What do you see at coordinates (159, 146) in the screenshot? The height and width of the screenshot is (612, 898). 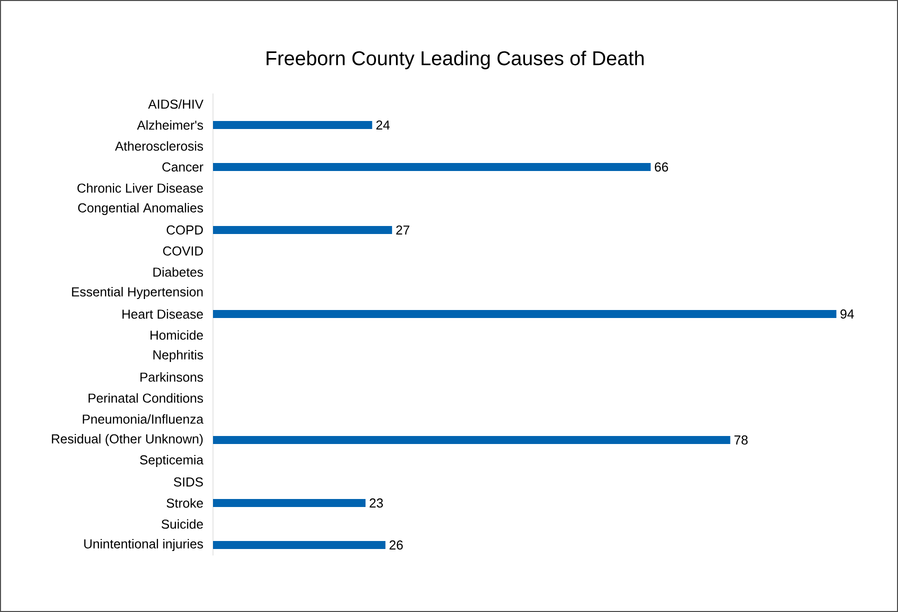 I see `y-tick-label: Atherosclerosis` at bounding box center [159, 146].